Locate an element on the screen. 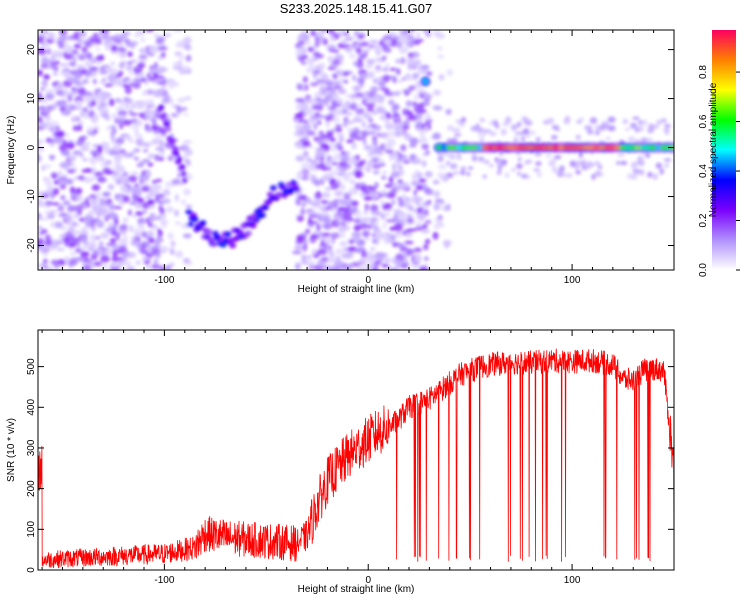 This screenshot has width=750, height=600. y-tick-label: -20 is located at coordinates (31, 245).